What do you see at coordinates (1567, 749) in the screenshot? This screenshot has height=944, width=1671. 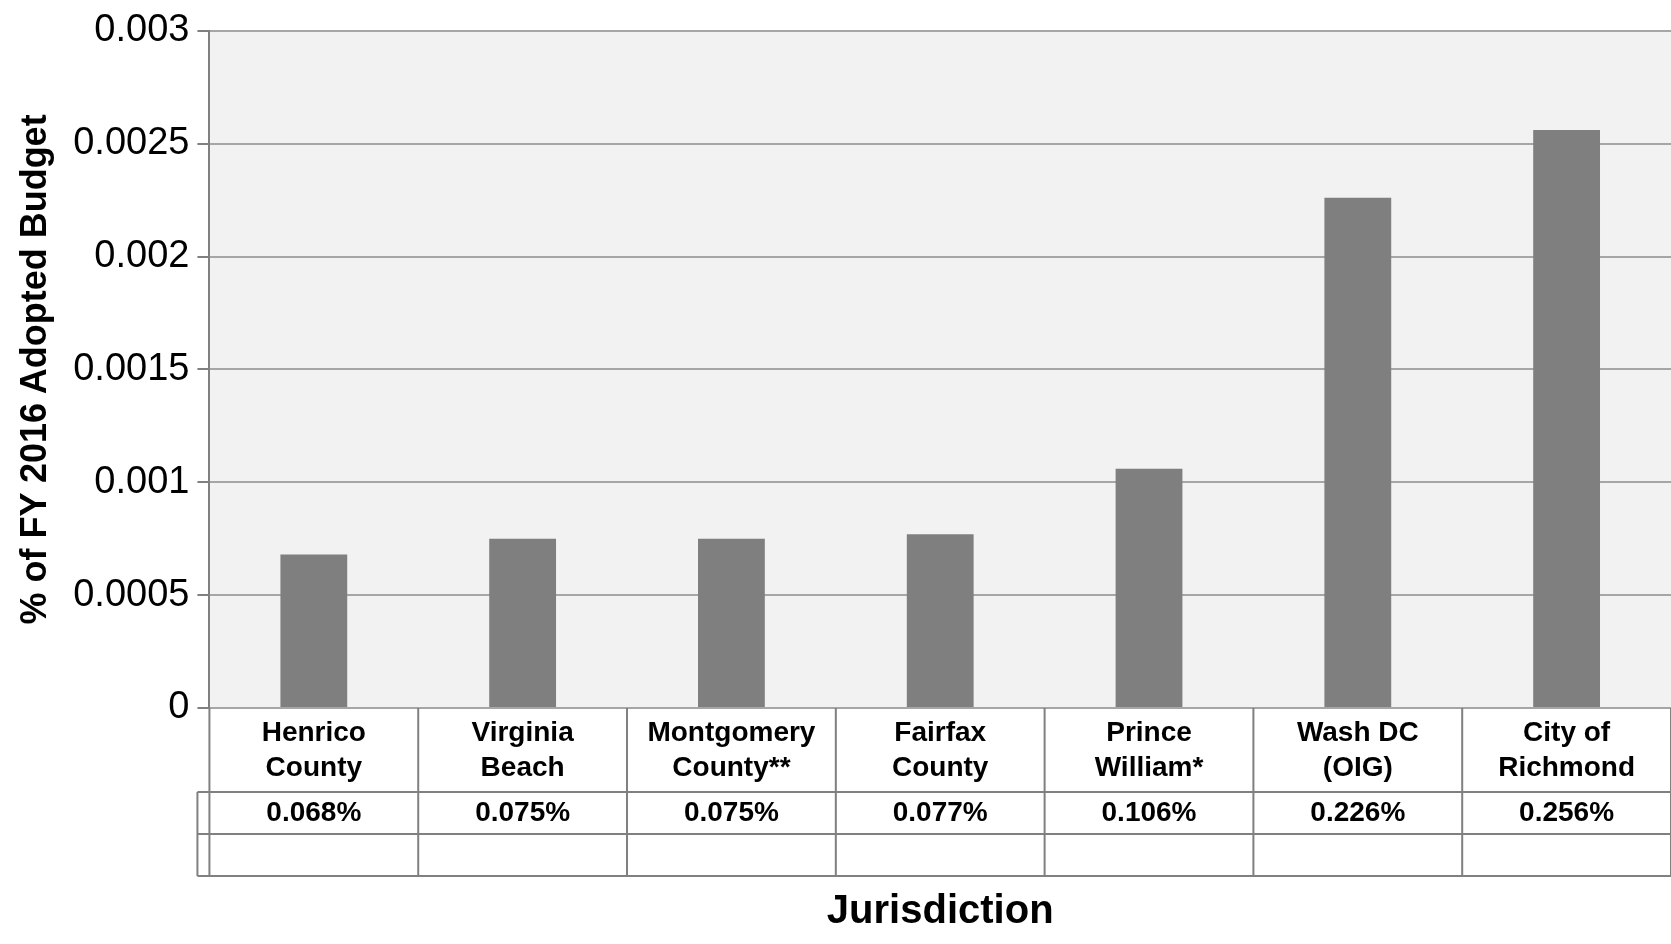 I see `x-tick-label: City of Richmond` at bounding box center [1567, 749].